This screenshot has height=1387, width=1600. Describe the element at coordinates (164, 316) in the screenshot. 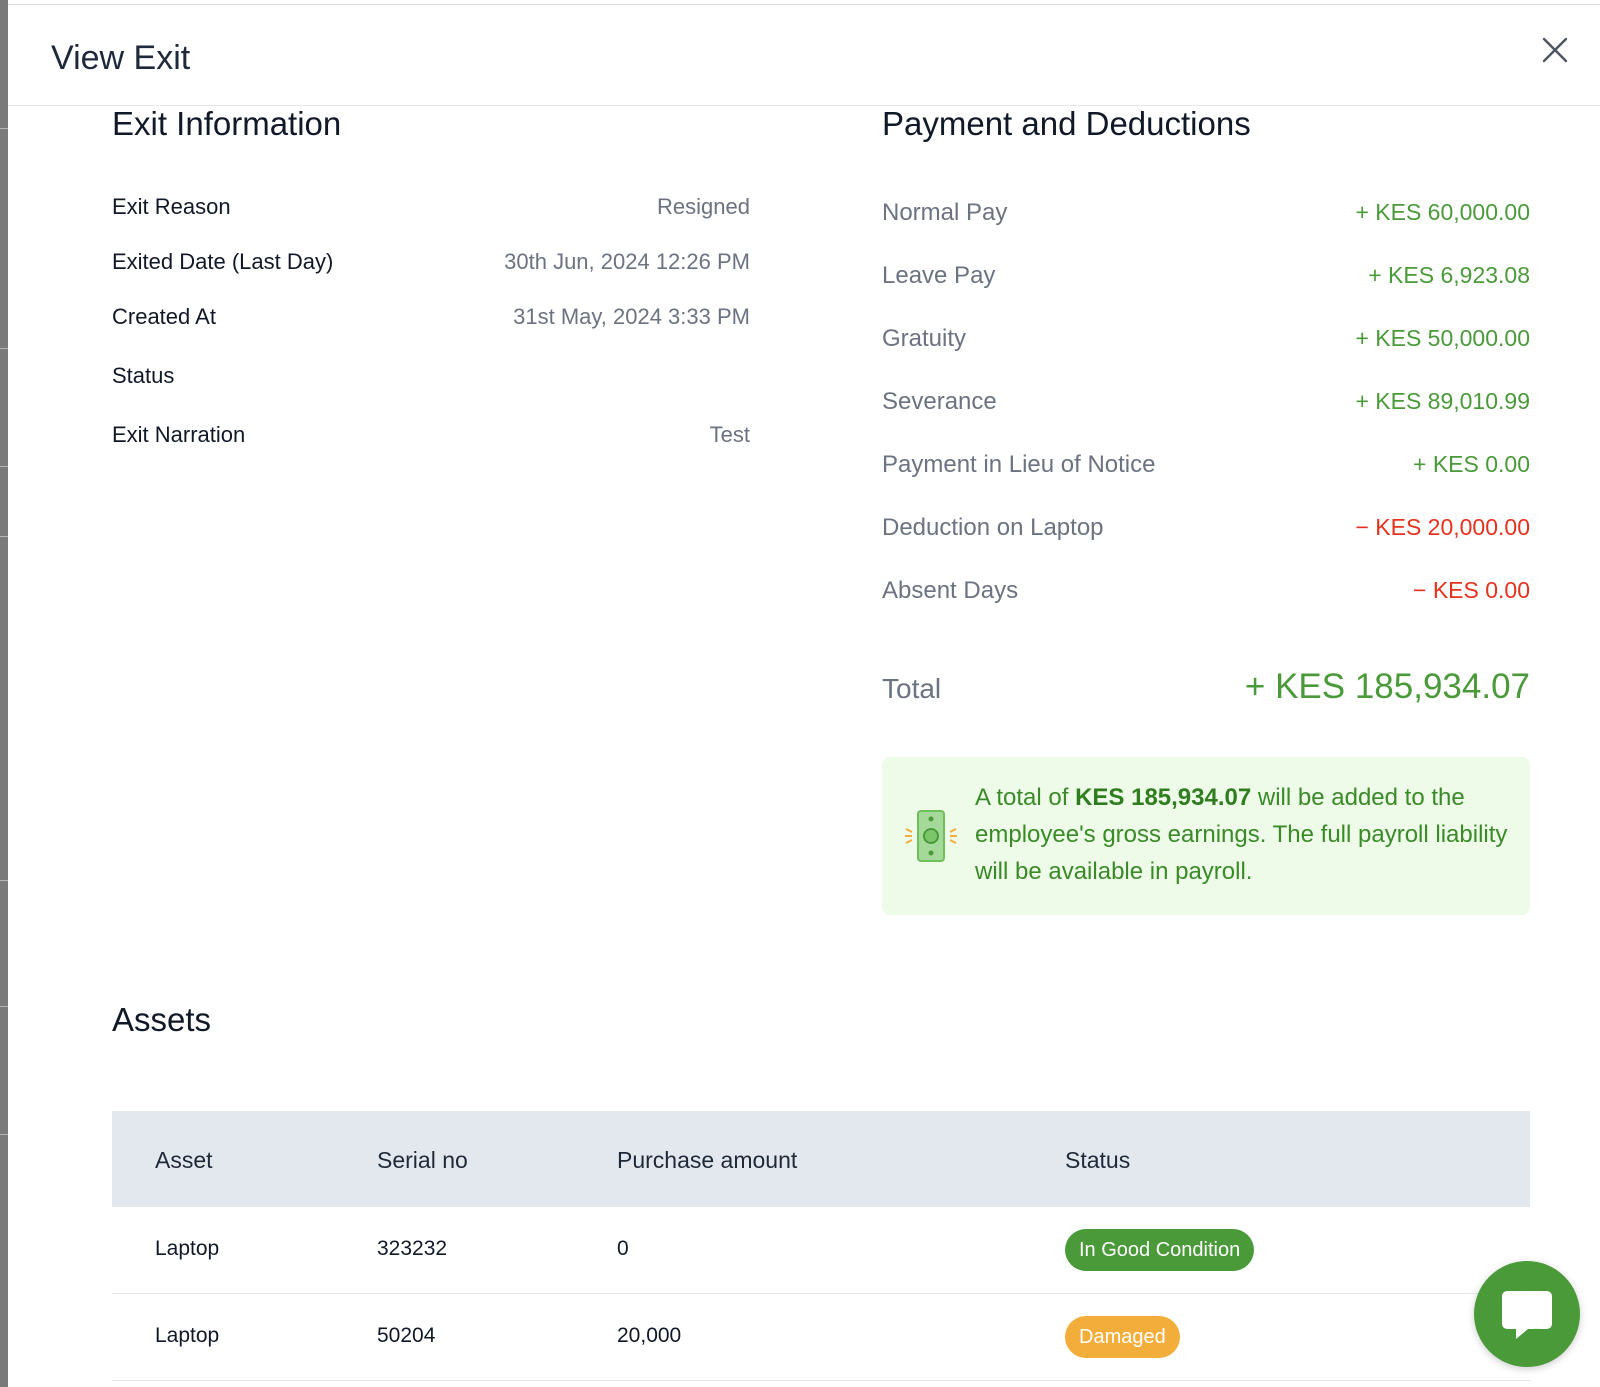

I see `info-label: Created At` at that location.